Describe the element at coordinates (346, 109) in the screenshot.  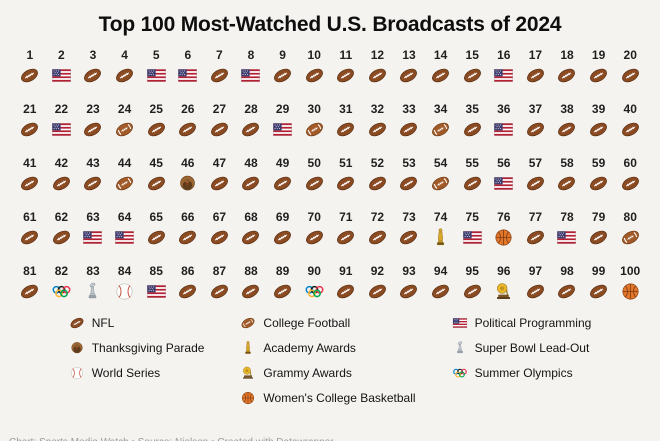
I see `rank-number: 31` at that location.